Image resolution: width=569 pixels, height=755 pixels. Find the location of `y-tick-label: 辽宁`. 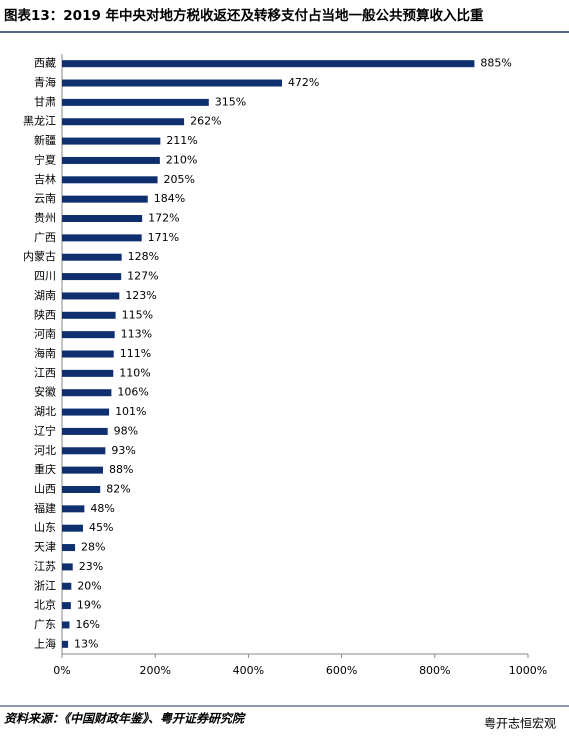

y-tick-label: 辽宁 is located at coordinates (45, 430).